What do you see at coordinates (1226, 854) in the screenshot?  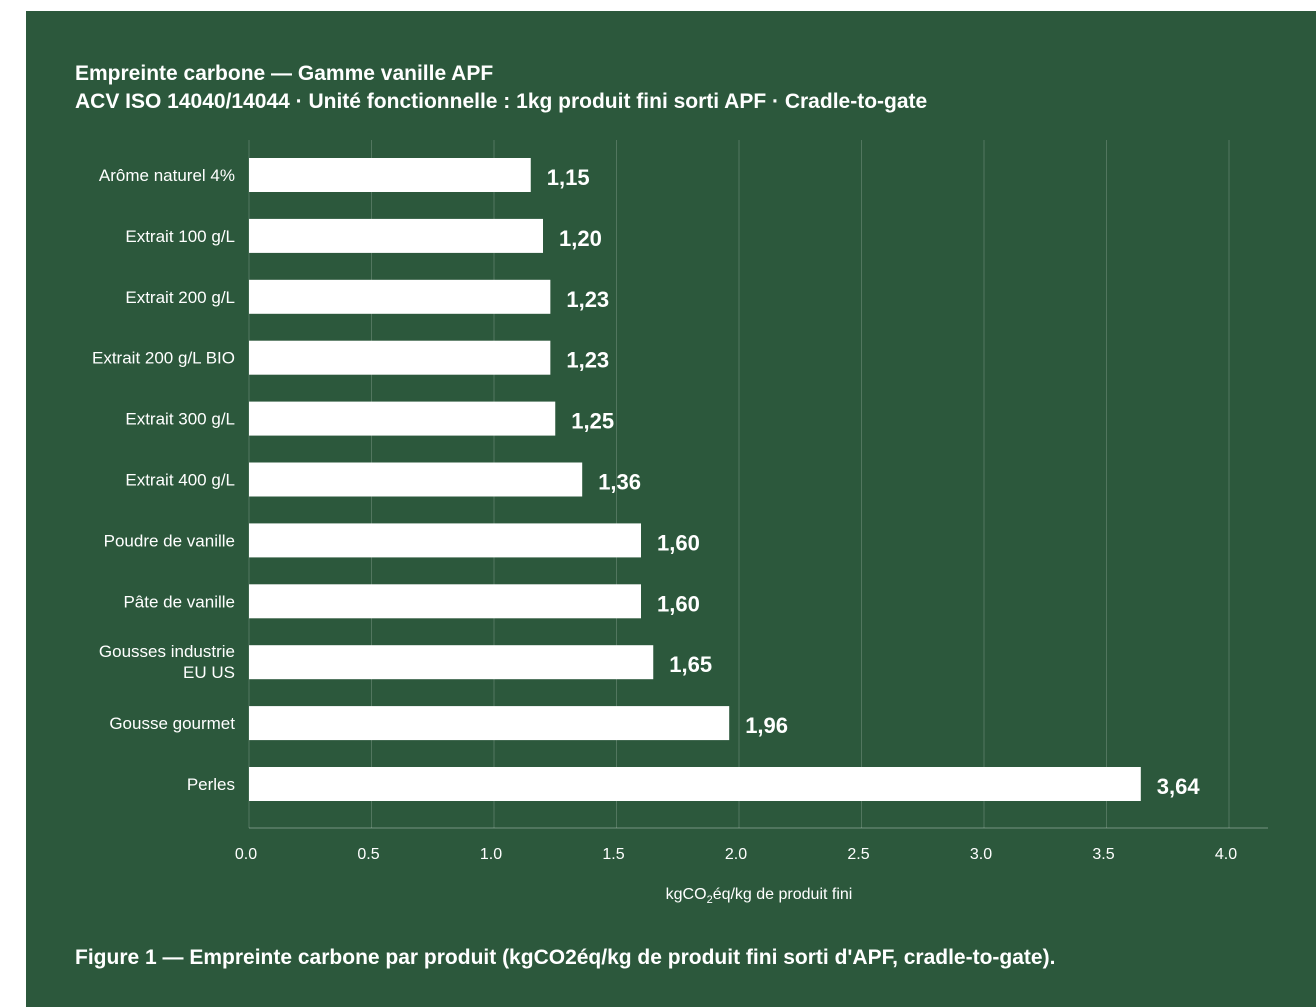 I see `x-tick-label: 4.0` at bounding box center [1226, 854].